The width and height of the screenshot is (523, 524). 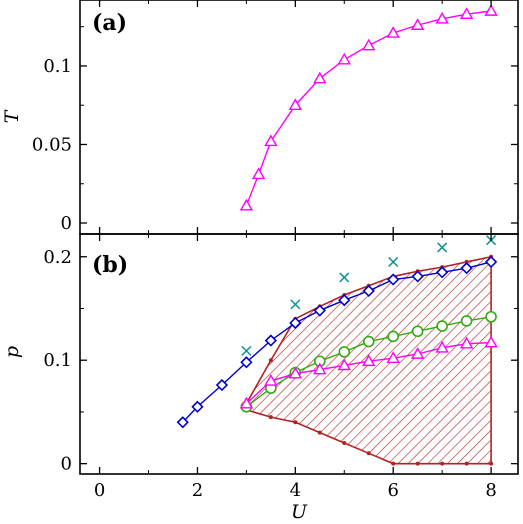 I want to click on panel-a-ytick-label: 0.1, so click(x=57, y=66).